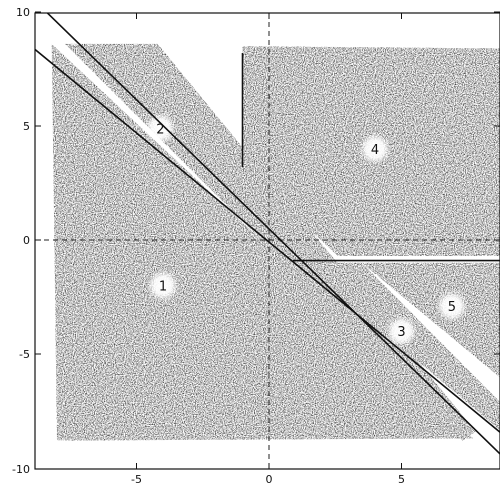  I want to click on x-tick-label: 5, so click(401, 479).